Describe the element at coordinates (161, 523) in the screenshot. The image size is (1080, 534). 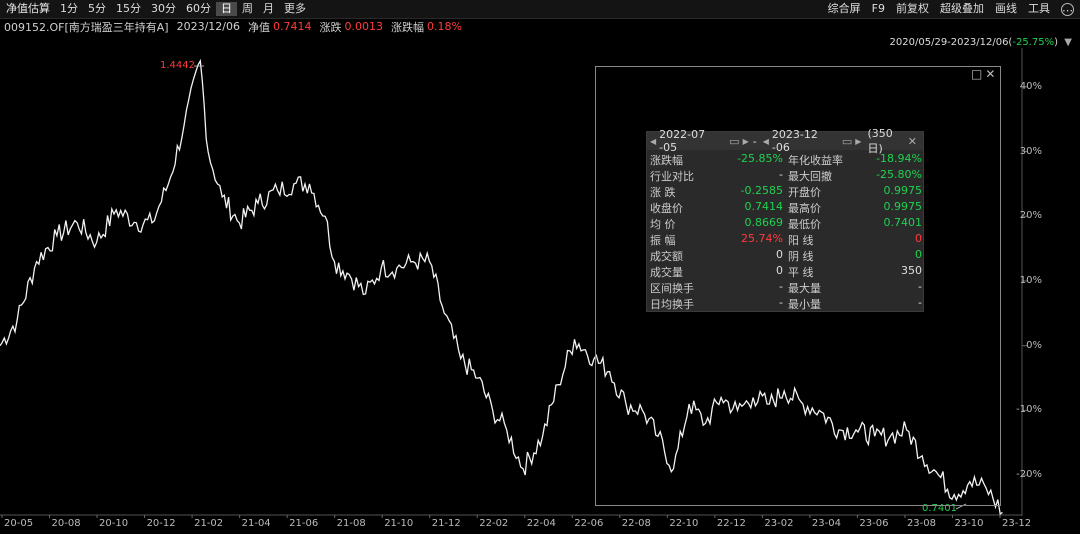
I see `xtick-label: 20-12` at that location.